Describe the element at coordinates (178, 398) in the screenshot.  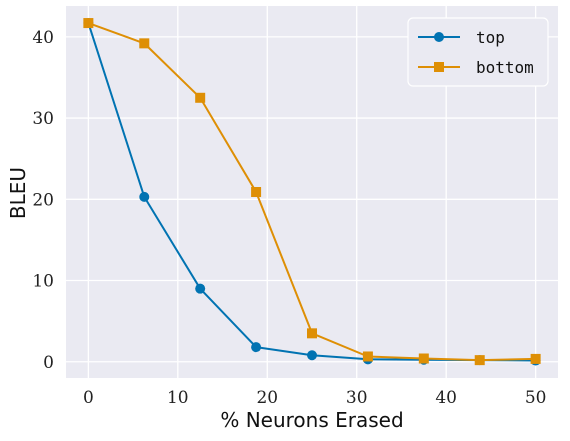
I see `x-tick-label: 10` at that location.